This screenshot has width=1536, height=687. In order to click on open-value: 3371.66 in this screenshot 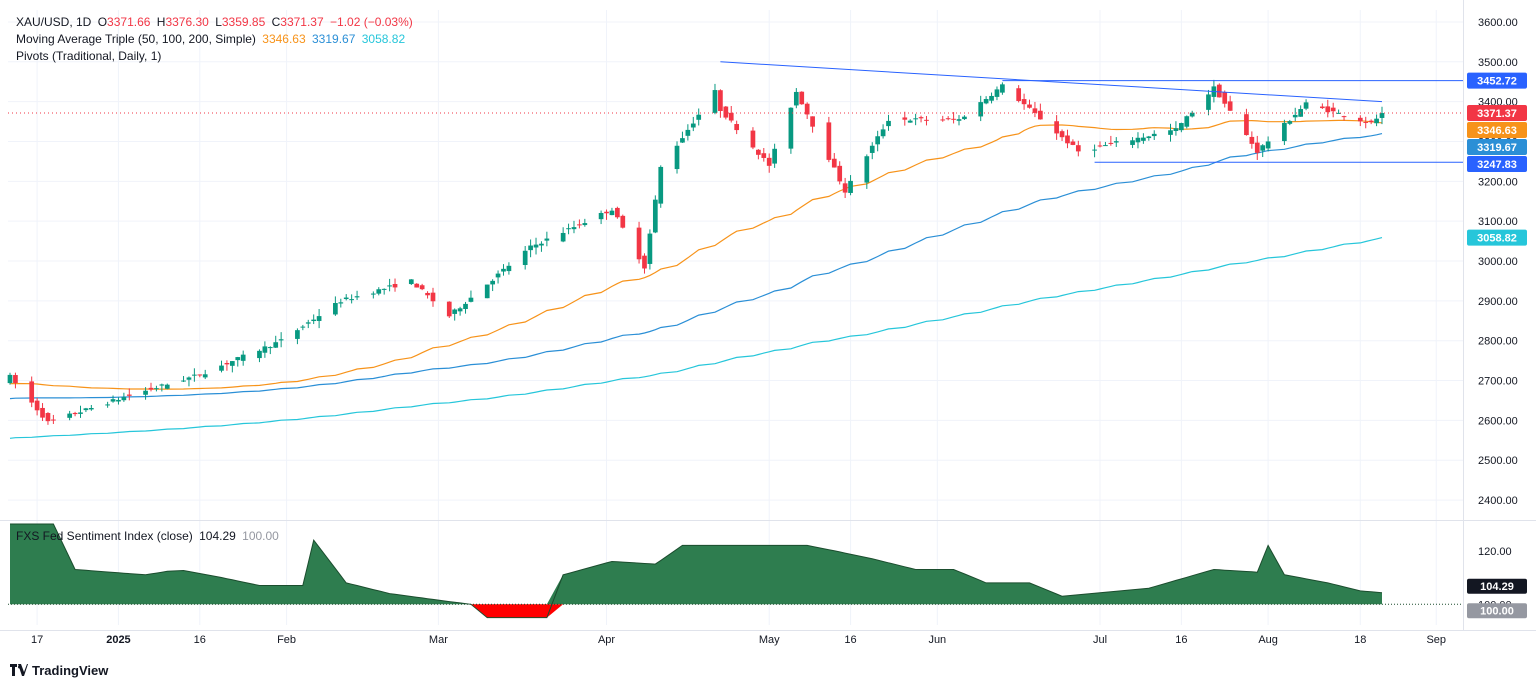, I will do `click(129, 22)`.